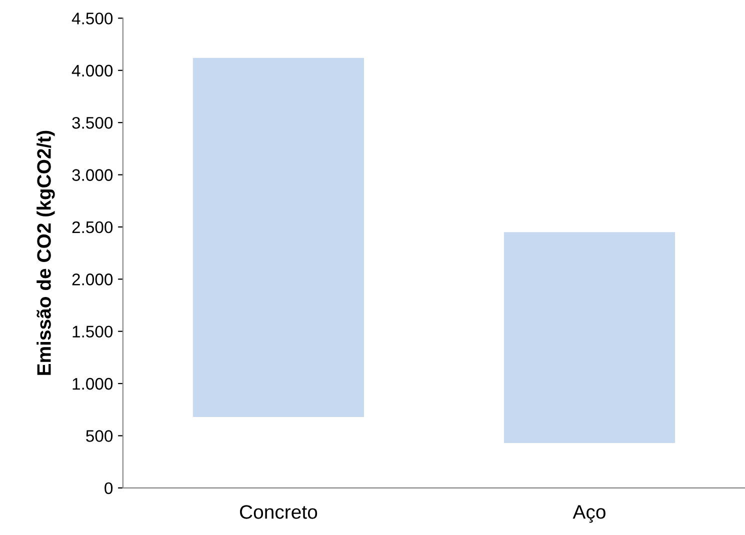  What do you see at coordinates (92, 332) in the screenshot?
I see `y-tick-label: 1.500` at bounding box center [92, 332].